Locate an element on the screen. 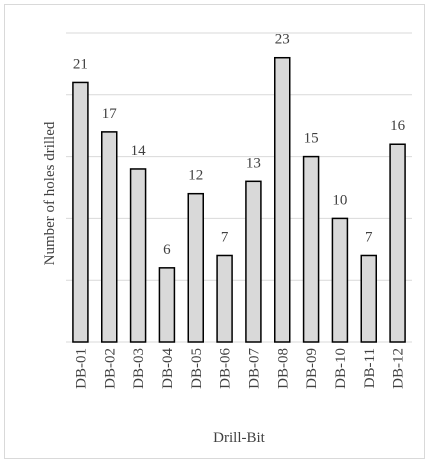 Image resolution: width=430 pixels, height=463 pixels. x-tick-label-db-11: DB-11 is located at coordinates (370, 368).